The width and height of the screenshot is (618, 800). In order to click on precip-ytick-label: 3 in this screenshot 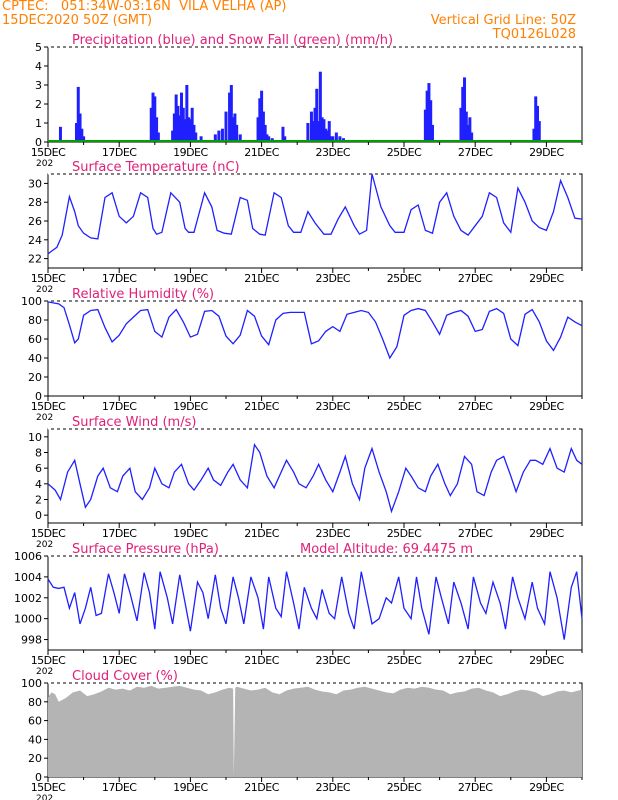, I will do `click(38, 85)`.